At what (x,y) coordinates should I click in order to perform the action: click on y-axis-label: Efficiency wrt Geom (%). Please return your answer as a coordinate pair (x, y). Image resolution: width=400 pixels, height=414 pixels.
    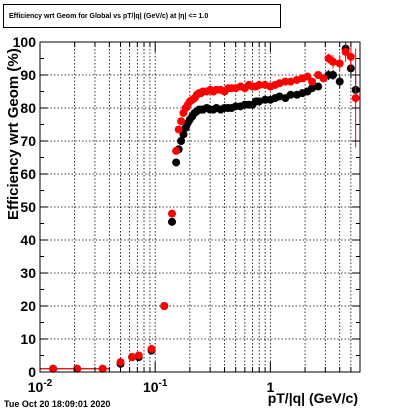
    Looking at the image, I should click on (13, 134).